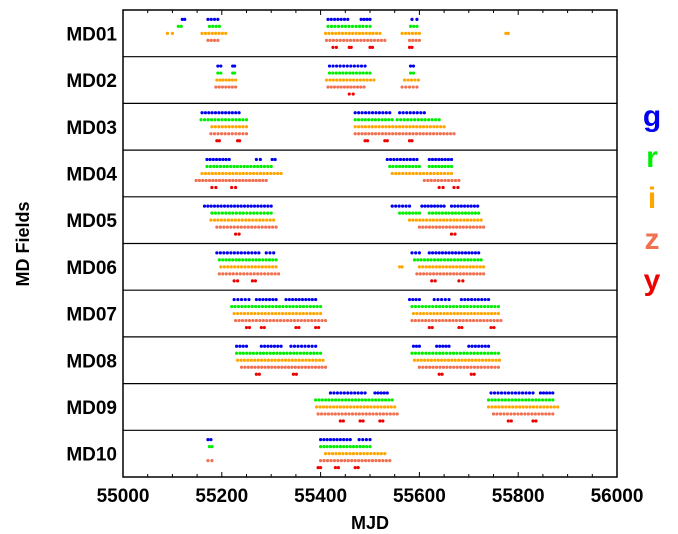 The width and height of the screenshot is (678, 534). I want to click on point-md10-z, so click(348, 461).